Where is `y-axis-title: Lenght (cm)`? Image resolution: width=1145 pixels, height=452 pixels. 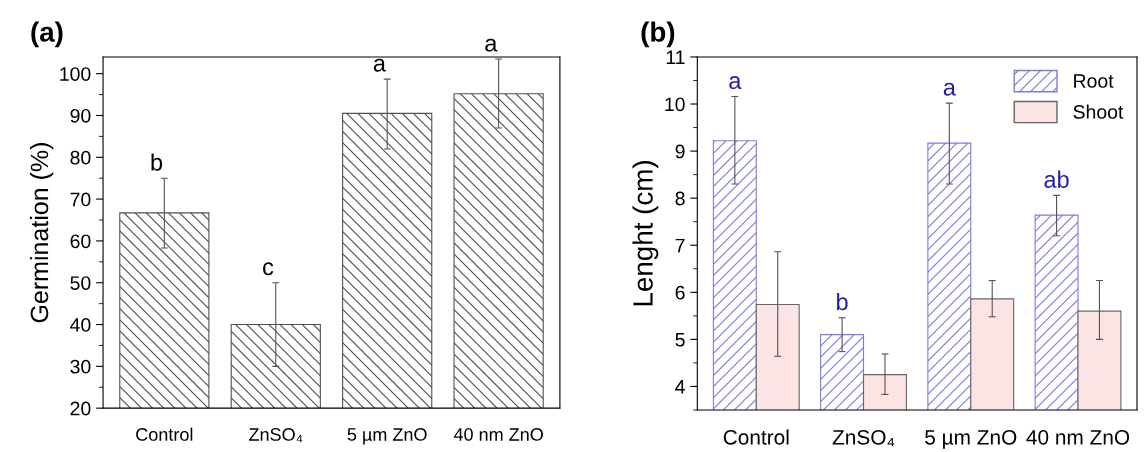 y-axis-title: Lenght (cm) is located at coordinates (645, 233).